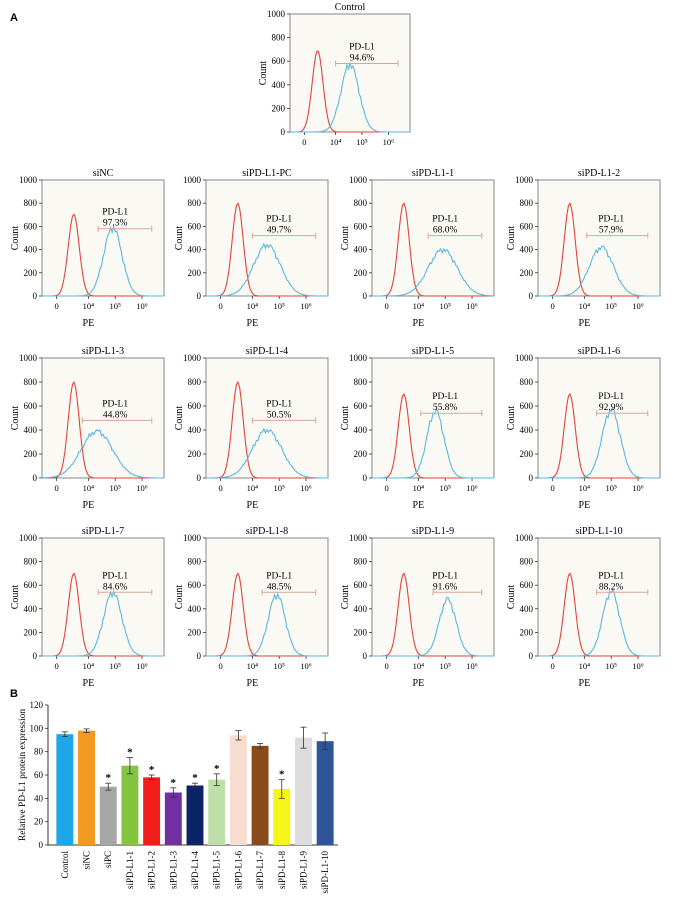 The image size is (673, 901). Describe the element at coordinates (217, 870) in the screenshot. I see `bar-category-label: siPD-L1-5` at that location.